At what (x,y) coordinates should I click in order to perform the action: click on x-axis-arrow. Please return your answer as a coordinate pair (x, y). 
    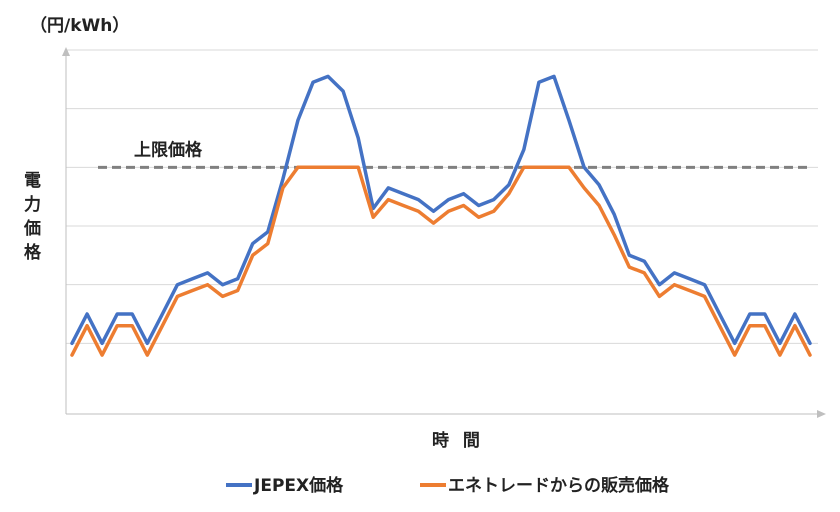
    Looking at the image, I should click on (821, 414).